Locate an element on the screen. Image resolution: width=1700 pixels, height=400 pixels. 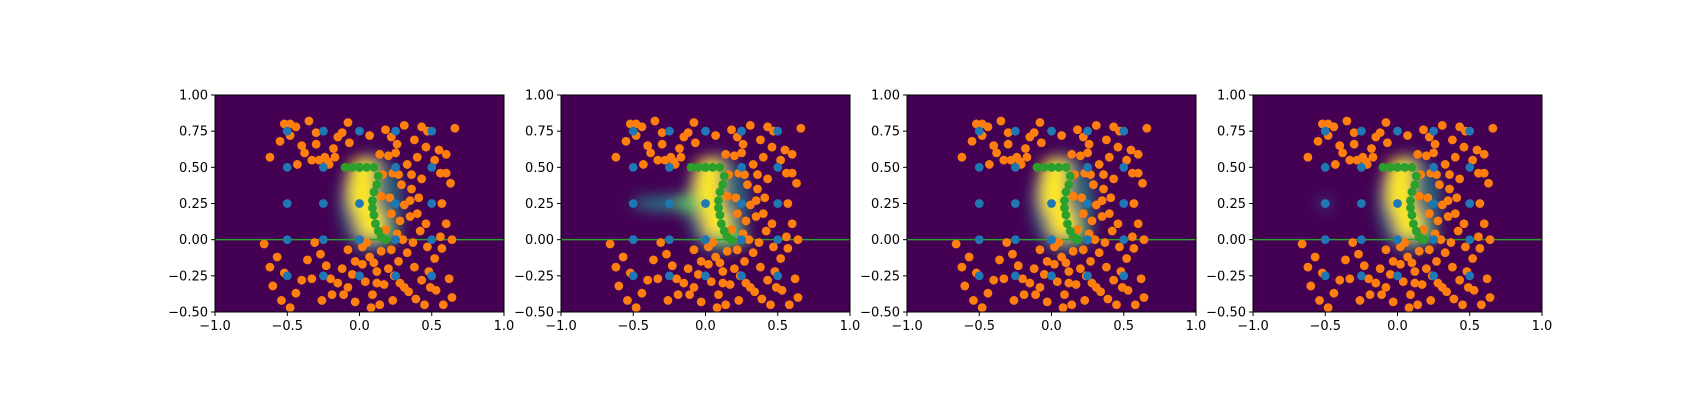
x-tick-label: 0.0 is located at coordinates (1397, 326).